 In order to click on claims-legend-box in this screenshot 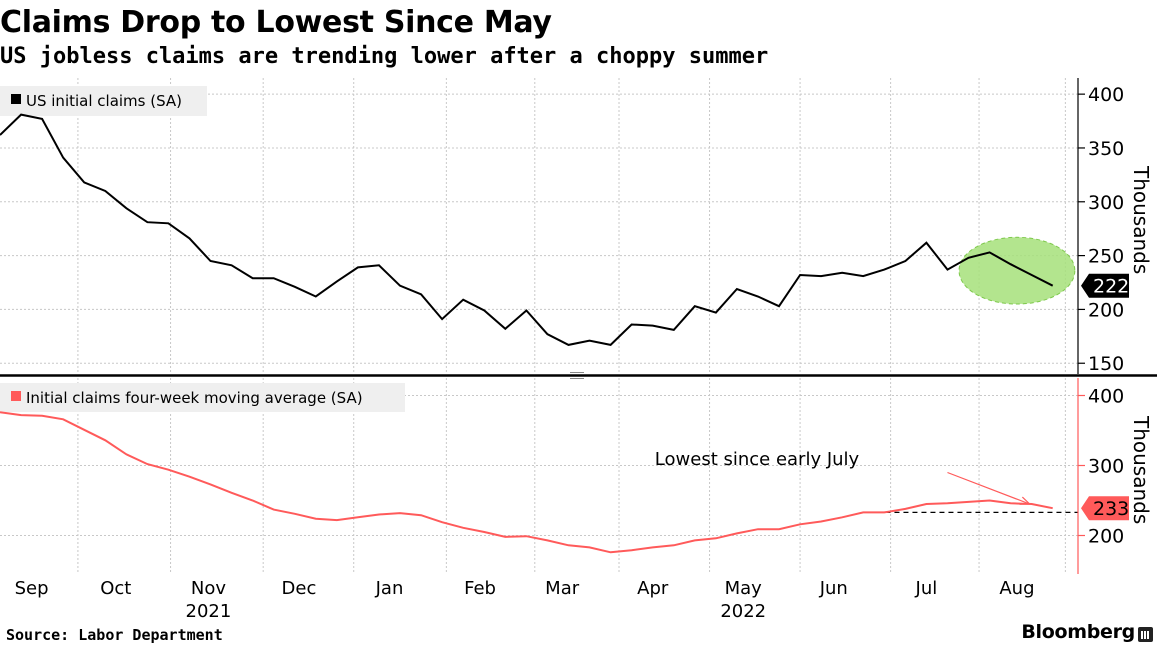, I will do `click(103, 101)`.